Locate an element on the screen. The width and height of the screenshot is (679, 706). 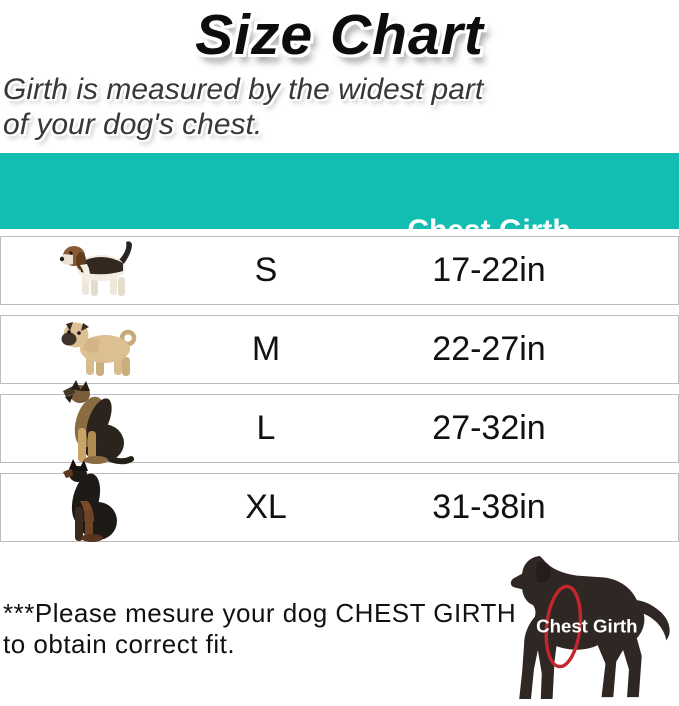
subtitle-line-1: Girth is measured by the widest part is located at coordinates (243, 89).